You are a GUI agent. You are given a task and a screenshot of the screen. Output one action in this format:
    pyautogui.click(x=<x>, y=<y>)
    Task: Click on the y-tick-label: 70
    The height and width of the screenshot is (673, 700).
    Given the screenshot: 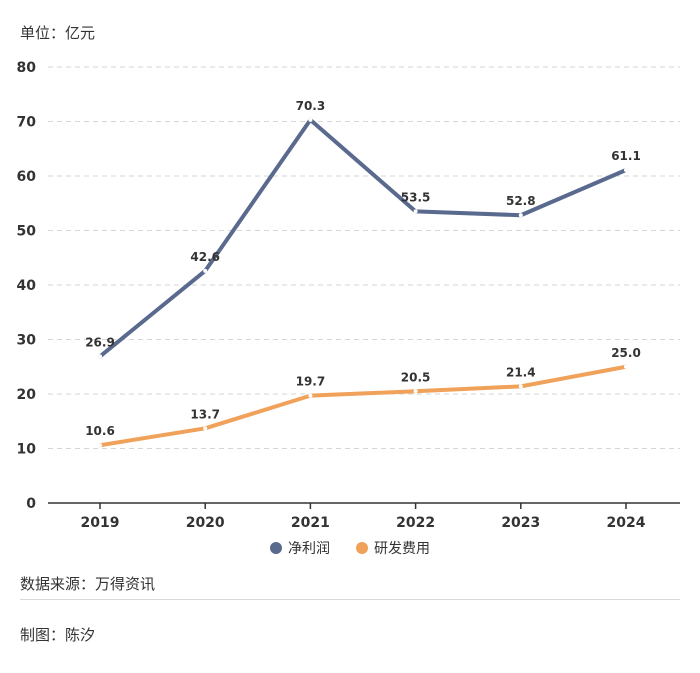 What is the action you would take?
    pyautogui.click(x=27, y=123)
    